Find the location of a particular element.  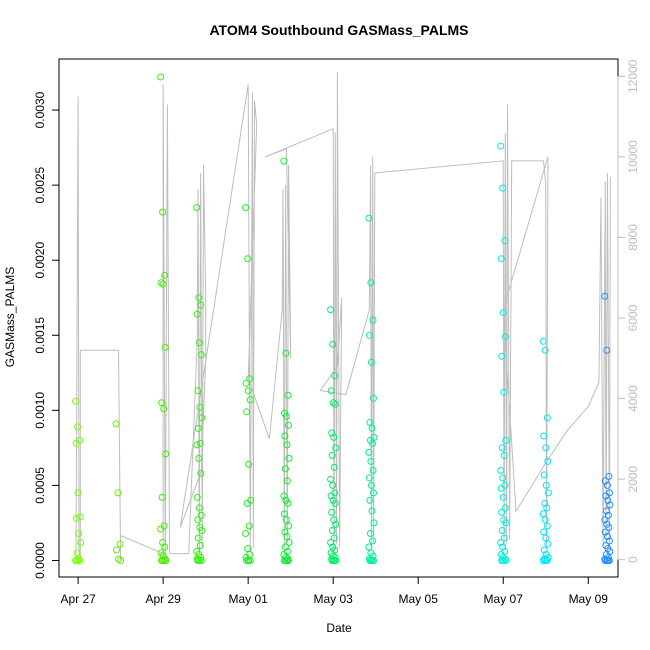

y2-tick-label: 4000 is located at coordinates (633, 398).